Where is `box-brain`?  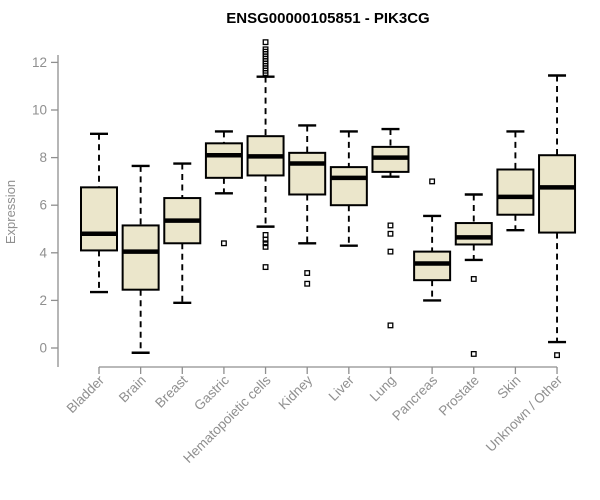 box-brain is located at coordinates (140, 259).